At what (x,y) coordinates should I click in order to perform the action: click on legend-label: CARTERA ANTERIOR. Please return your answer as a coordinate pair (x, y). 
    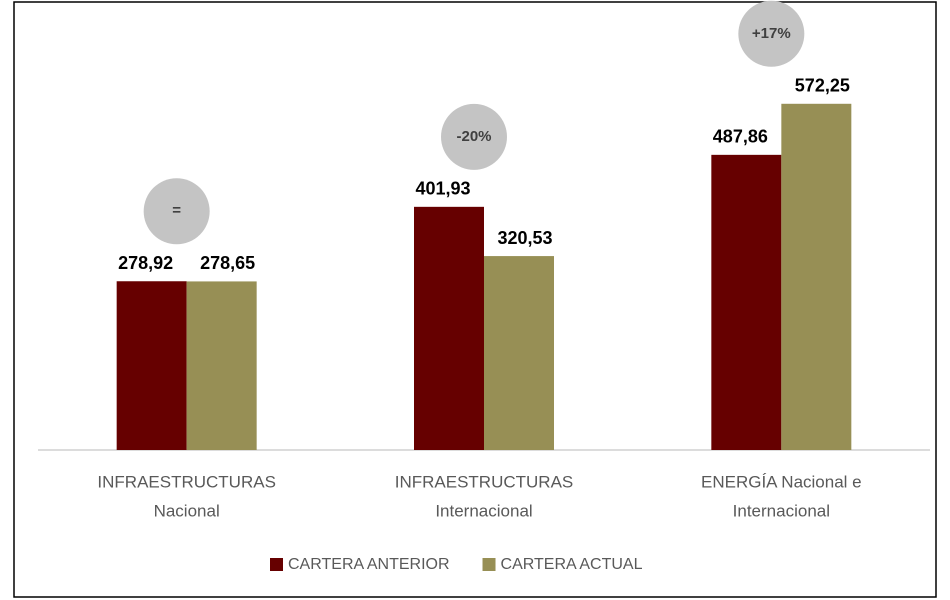
    Looking at the image, I should click on (369, 564).